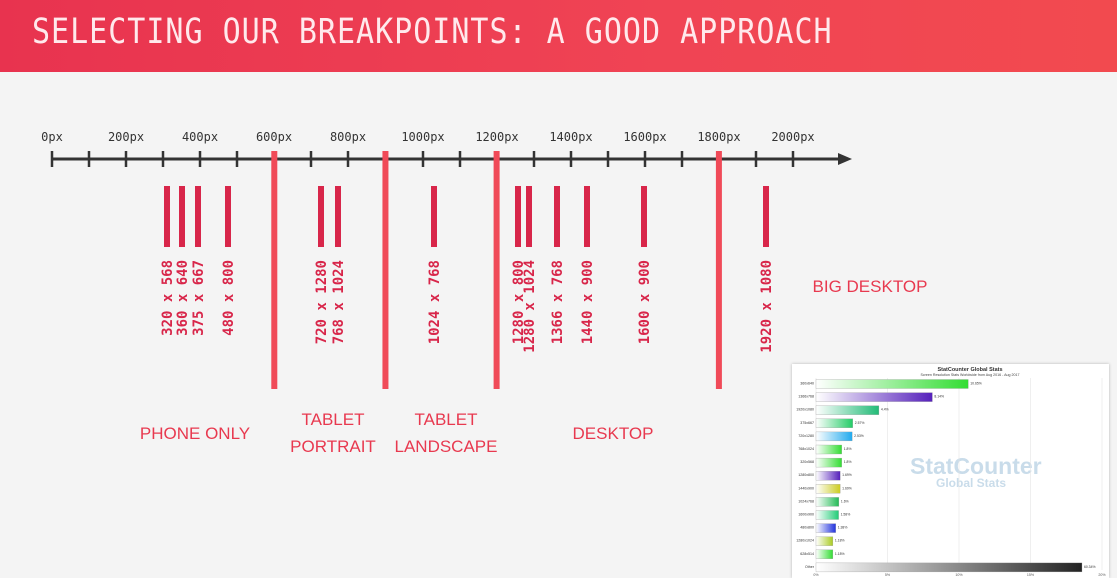 The image size is (1117, 578). What do you see at coordinates (422, 137) in the screenshot?
I see `axis-tick-label: 1000px` at bounding box center [422, 137].